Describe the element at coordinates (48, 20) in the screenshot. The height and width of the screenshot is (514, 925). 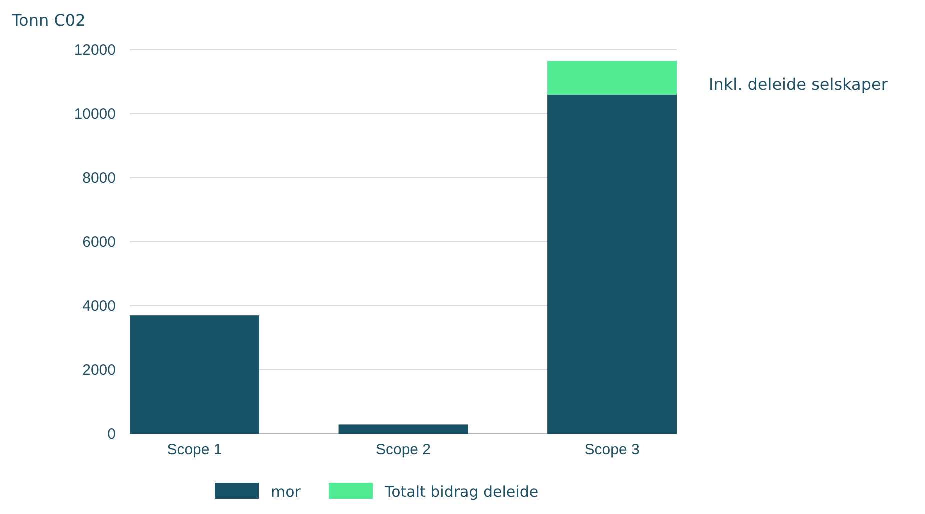
I see `y-axis-title: Tonn C02` at that location.